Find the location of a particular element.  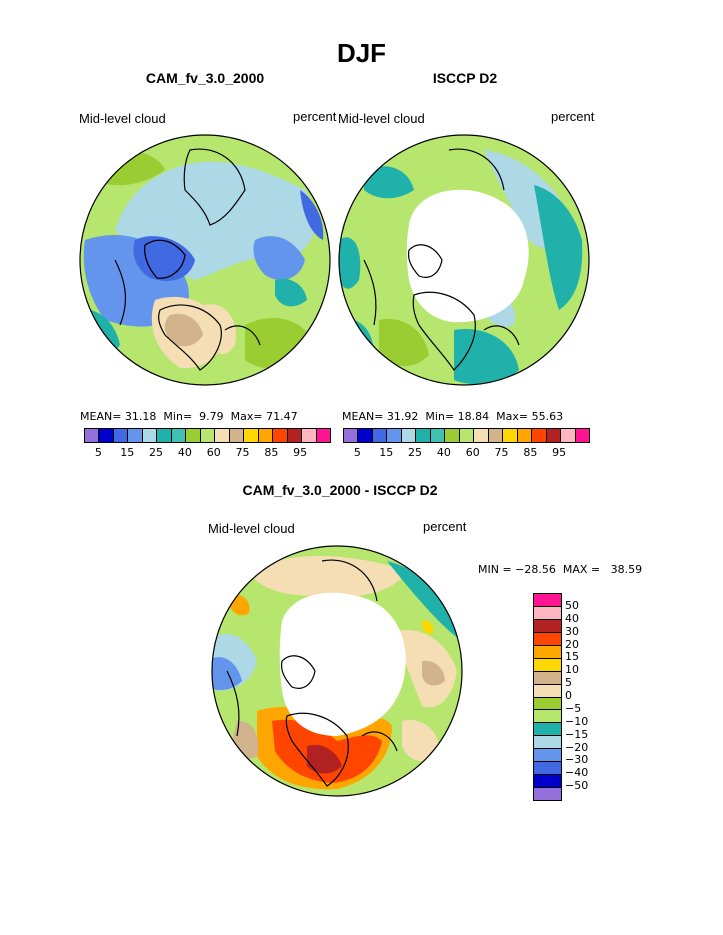

colorbar-level-label: 40 is located at coordinates (572, 618).